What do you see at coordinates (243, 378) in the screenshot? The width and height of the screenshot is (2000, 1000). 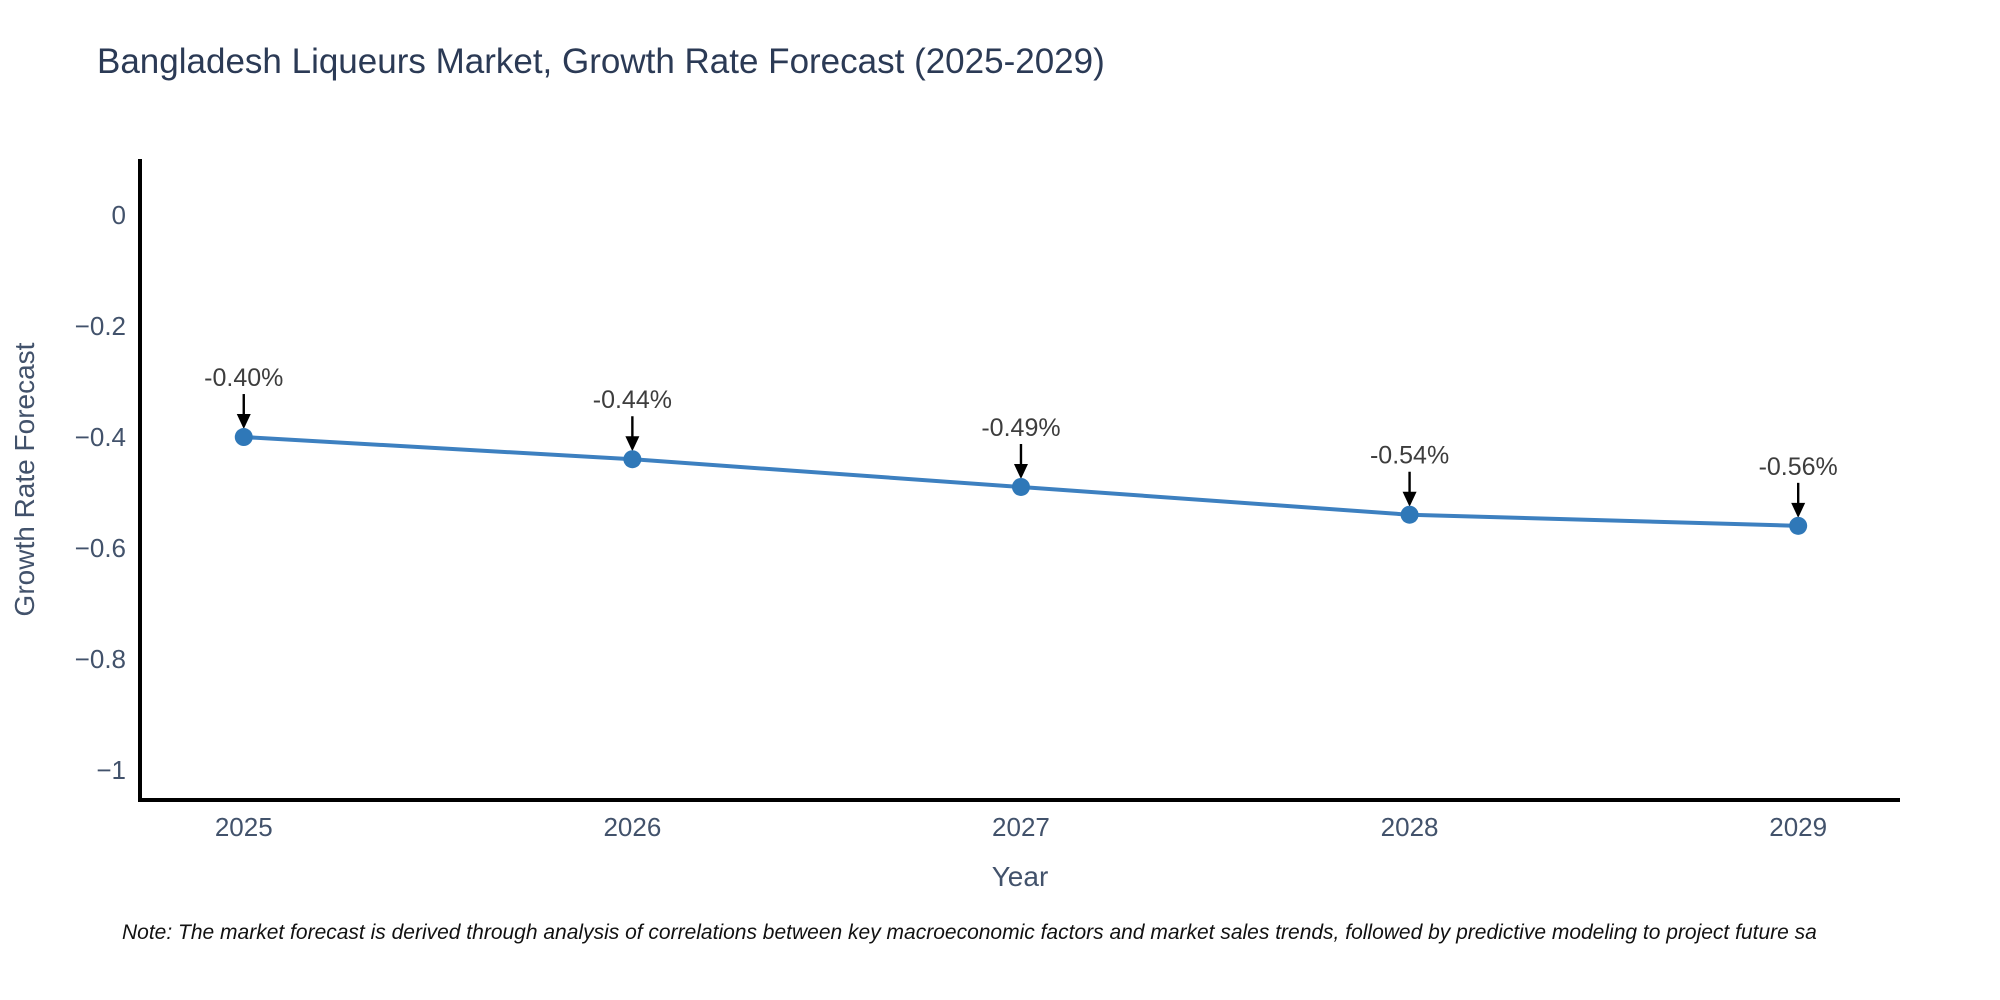 I see `point-value-label: -0.40%` at bounding box center [243, 378].